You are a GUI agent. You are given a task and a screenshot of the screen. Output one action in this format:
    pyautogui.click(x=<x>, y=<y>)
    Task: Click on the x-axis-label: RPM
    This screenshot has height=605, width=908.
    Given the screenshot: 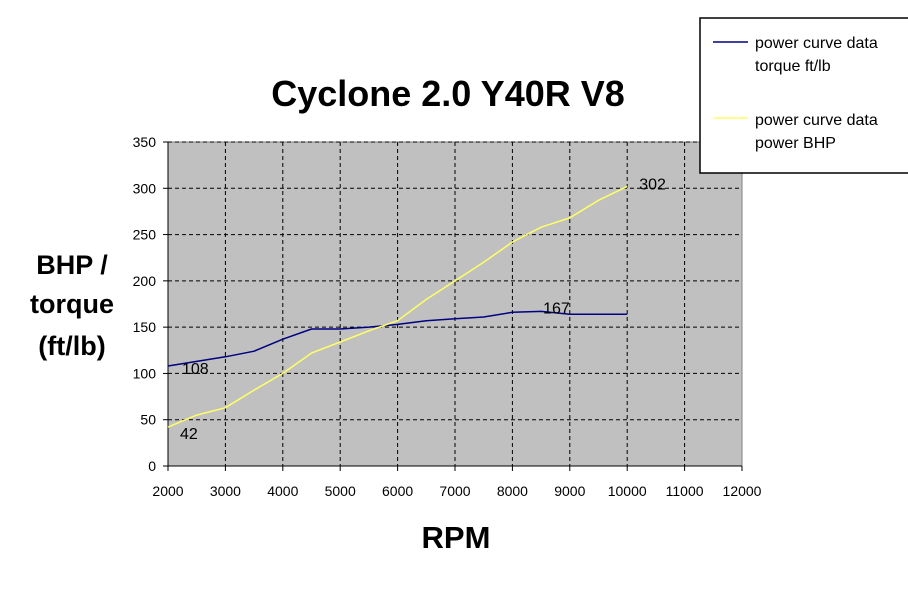 What is the action you would take?
    pyautogui.click(x=456, y=537)
    